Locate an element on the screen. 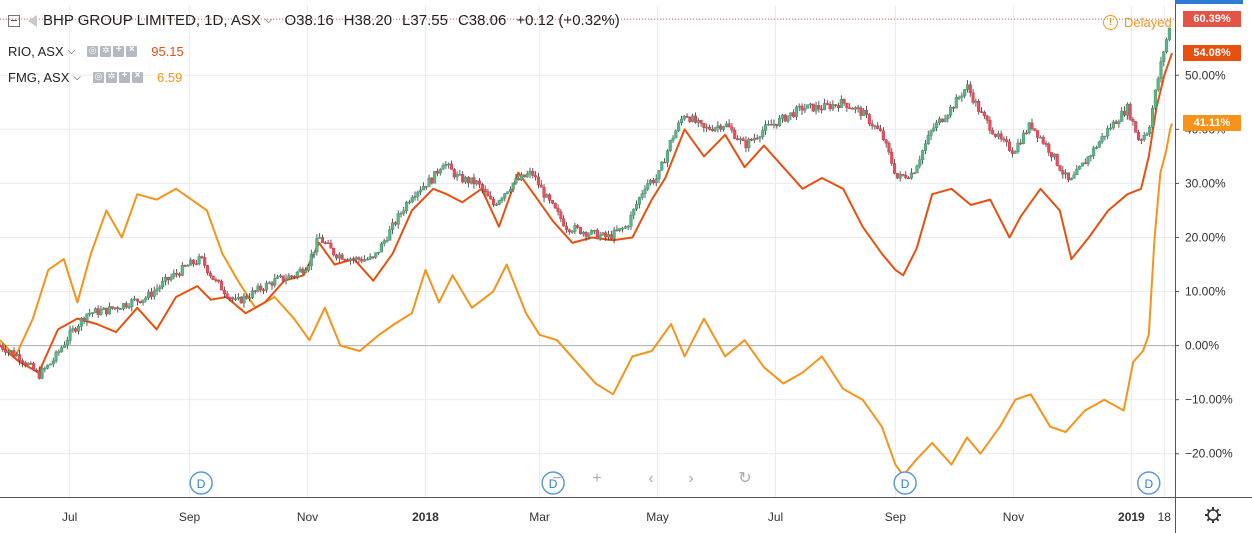 This screenshot has width=1252, height=533. delayed-indicator: ! Delayed is located at coordinates (1137, 22).